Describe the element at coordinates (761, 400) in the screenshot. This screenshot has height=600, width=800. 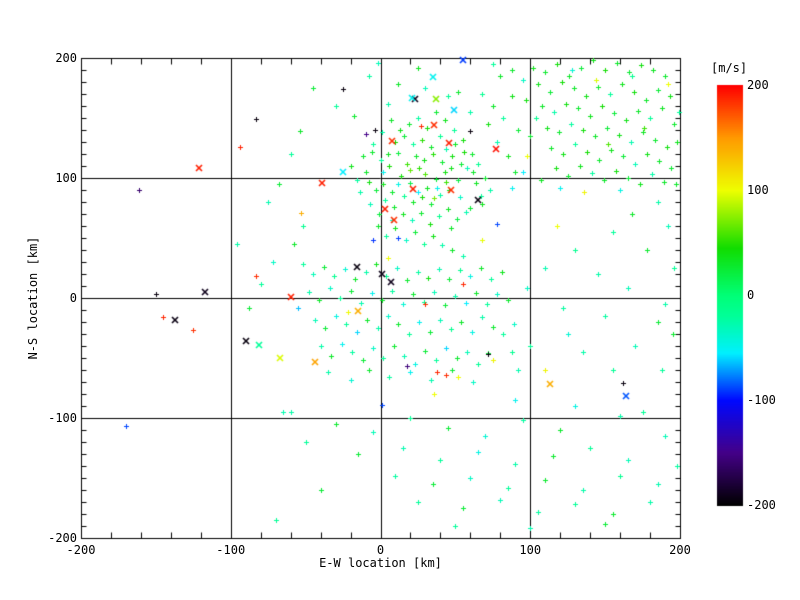
I see `colorbar-tick-label: -100` at that location.